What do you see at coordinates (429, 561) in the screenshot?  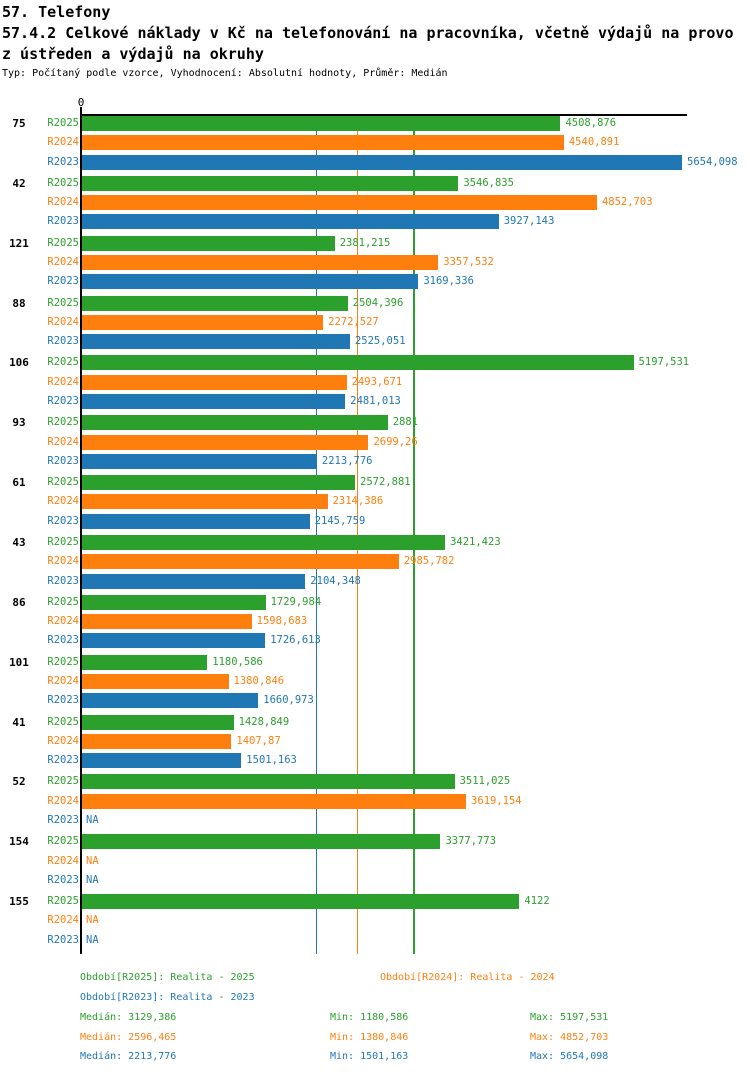 I see `bar-value-label: 2985,782` at bounding box center [429, 561].